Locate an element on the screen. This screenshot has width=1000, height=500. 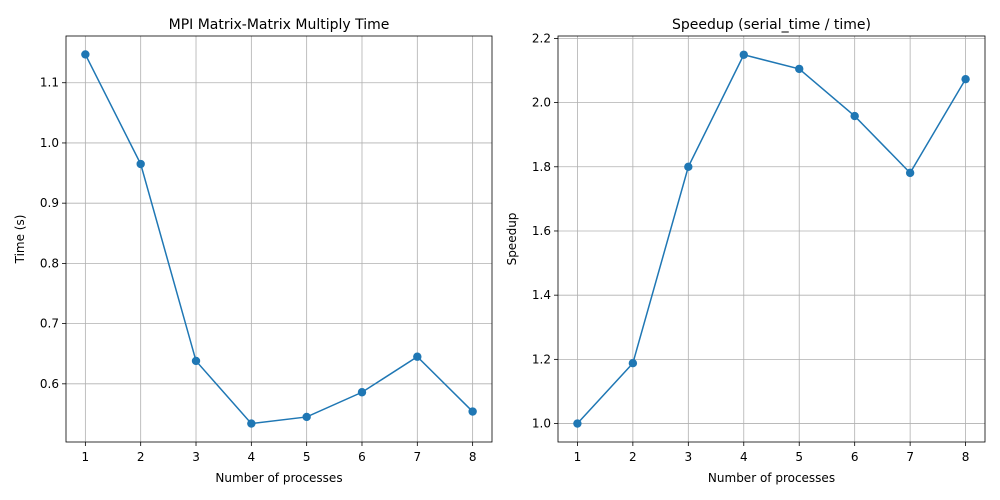
y-tick-label: 2.0 is located at coordinates (541, 103).